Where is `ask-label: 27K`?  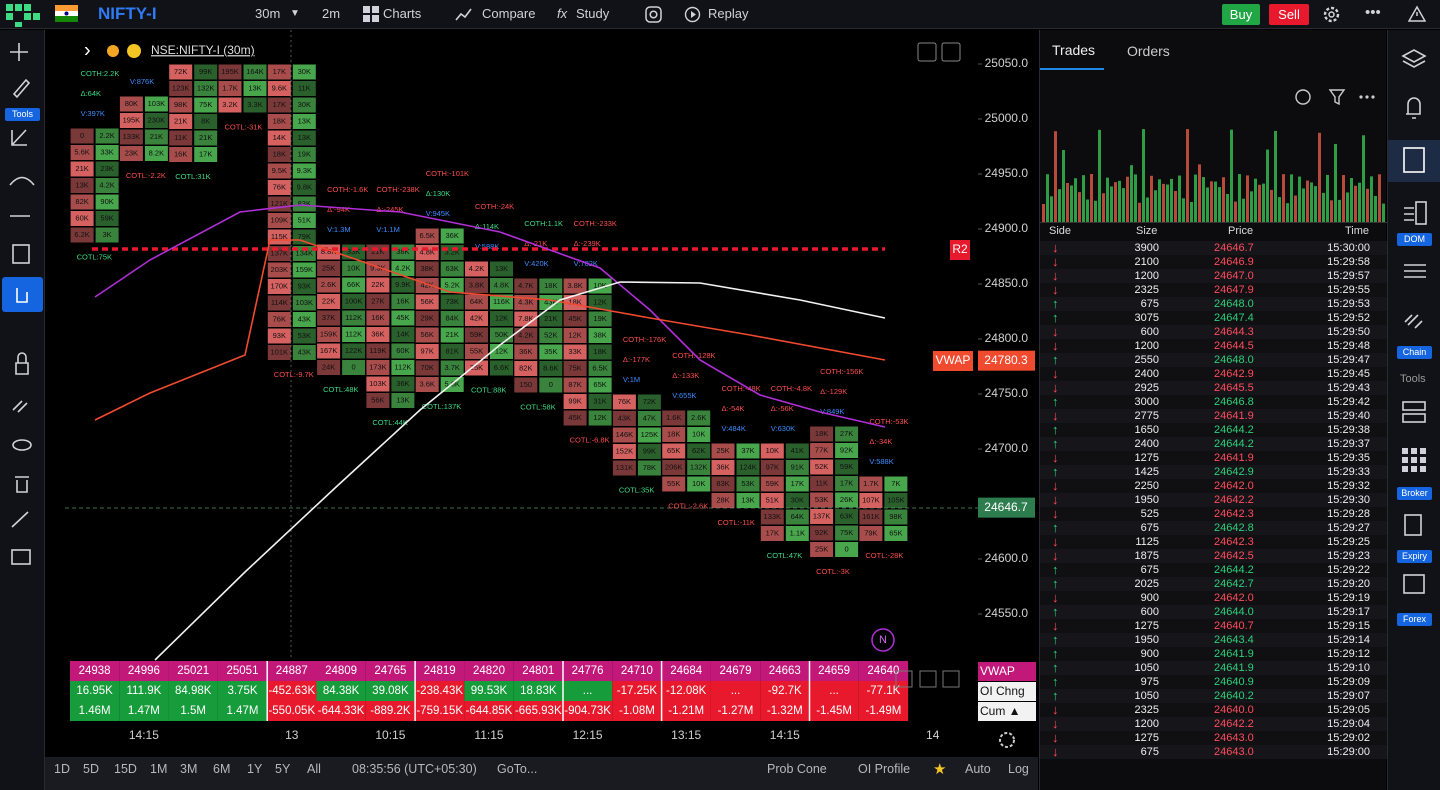 ask-label: 27K is located at coordinates (846, 433).